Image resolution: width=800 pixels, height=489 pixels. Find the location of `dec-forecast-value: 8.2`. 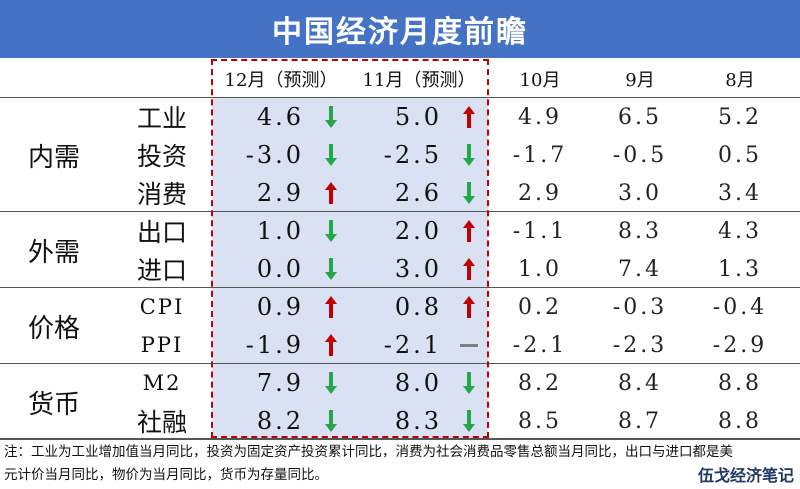

dec-forecast-value: 8.2 is located at coordinates (280, 421).